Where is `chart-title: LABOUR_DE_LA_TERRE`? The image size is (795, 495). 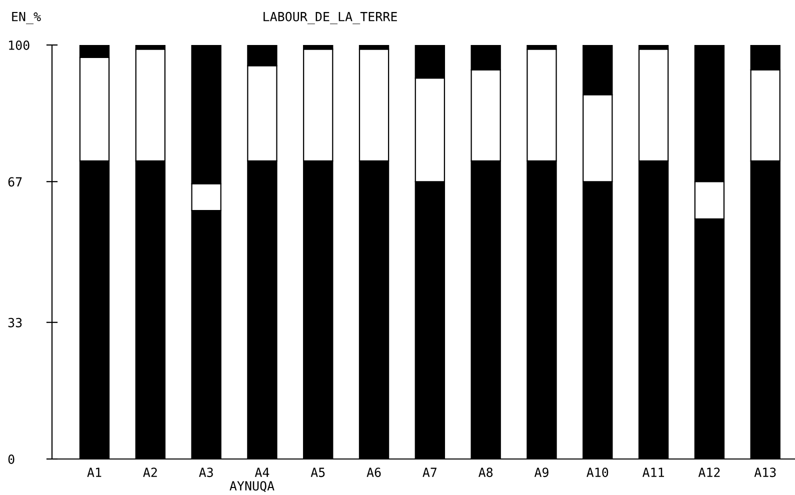
chart-title: LABOUR_DE_LA_TERRE is located at coordinates (330, 18).